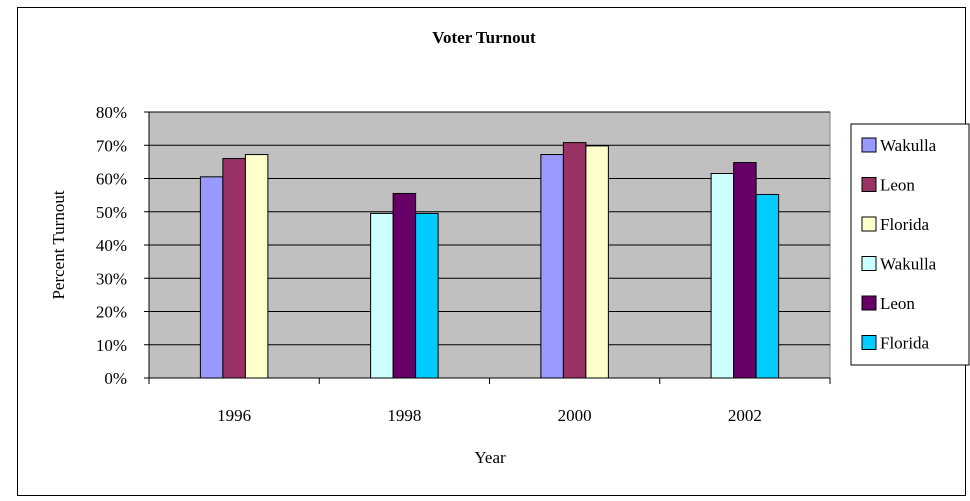 Image resolution: width=970 pixels, height=501 pixels. I want to click on y-tick-labels: 0% 10% 20% 30% 40% 50% 60% 70% 80%, so click(111, 245).